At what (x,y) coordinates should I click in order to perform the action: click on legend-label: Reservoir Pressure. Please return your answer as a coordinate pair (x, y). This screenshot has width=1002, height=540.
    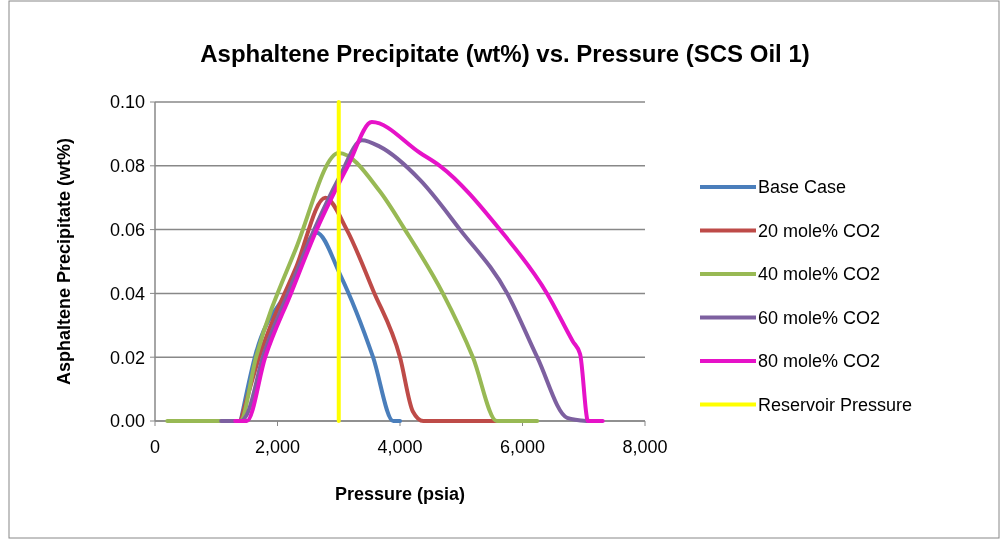
    Looking at the image, I should click on (835, 404).